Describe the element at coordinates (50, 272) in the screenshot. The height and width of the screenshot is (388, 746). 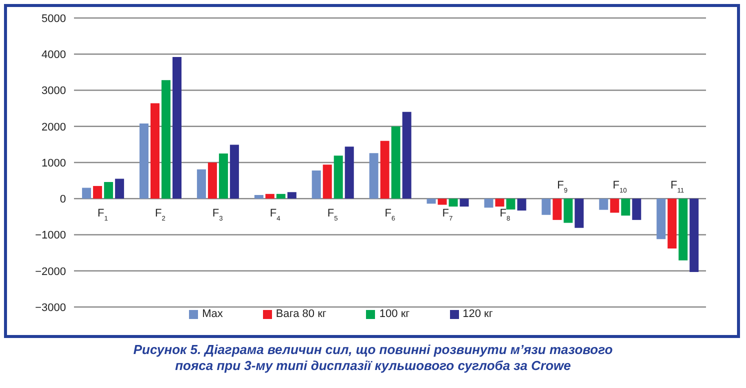
I see `y-tick-label: −2000` at that location.